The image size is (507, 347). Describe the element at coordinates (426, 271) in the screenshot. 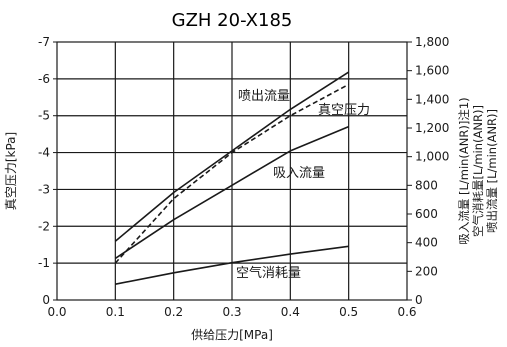

I see `y2-tick-label: 200` at that location.